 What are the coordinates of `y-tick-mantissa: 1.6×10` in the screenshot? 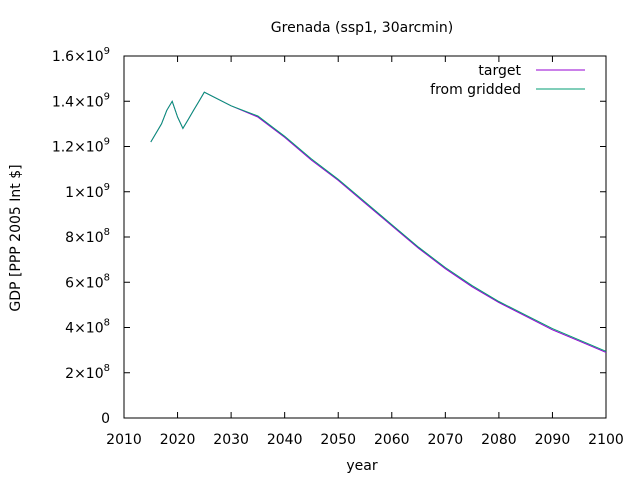 It's located at (78, 57).